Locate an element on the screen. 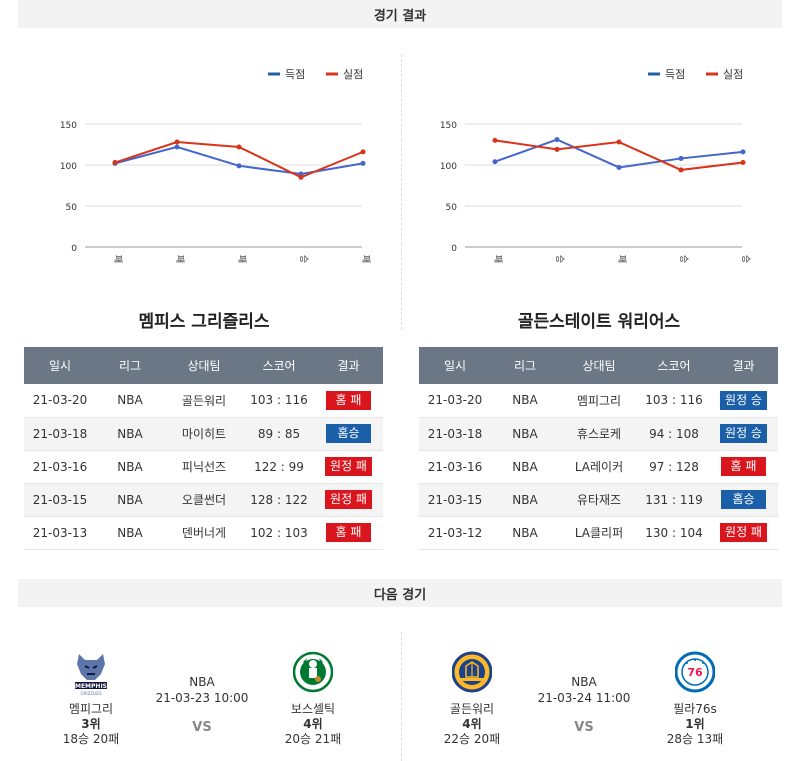  memphis-next-team-card: MEMPHIS GRIZZLIES 멤피그리 3위 18승 20패 is located at coordinates (91, 698).